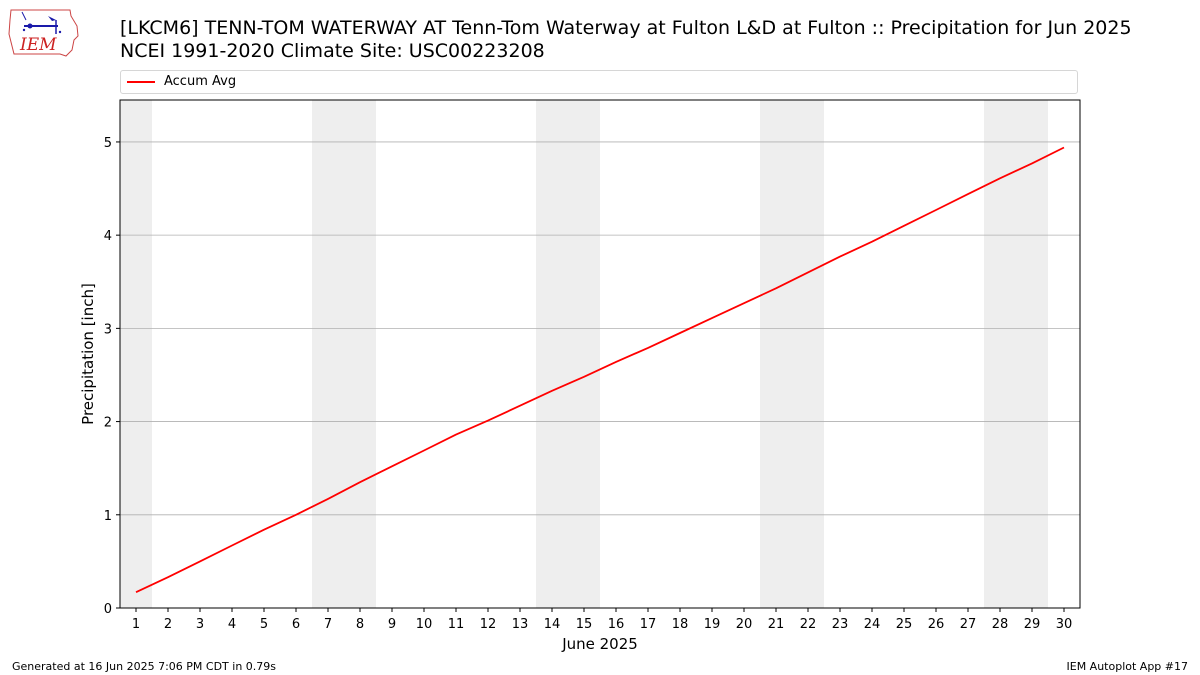 This screenshot has width=1200, height=675. I want to click on x-tick-label: 10, so click(424, 624).